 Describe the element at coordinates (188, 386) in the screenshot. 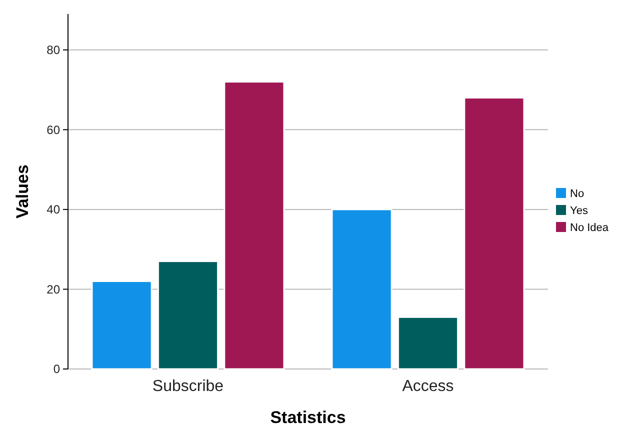

I see `x-tick-label: Subscribe` at that location.